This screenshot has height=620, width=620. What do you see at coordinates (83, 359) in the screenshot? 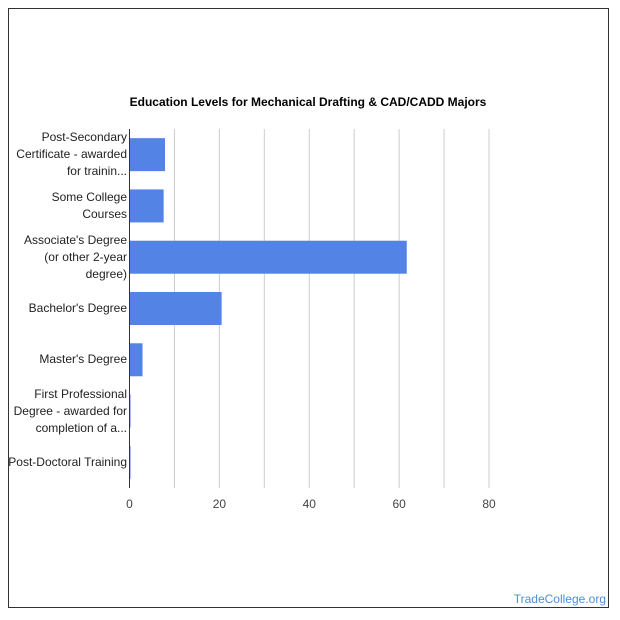
I see `category-label: Master's Degree` at bounding box center [83, 359].